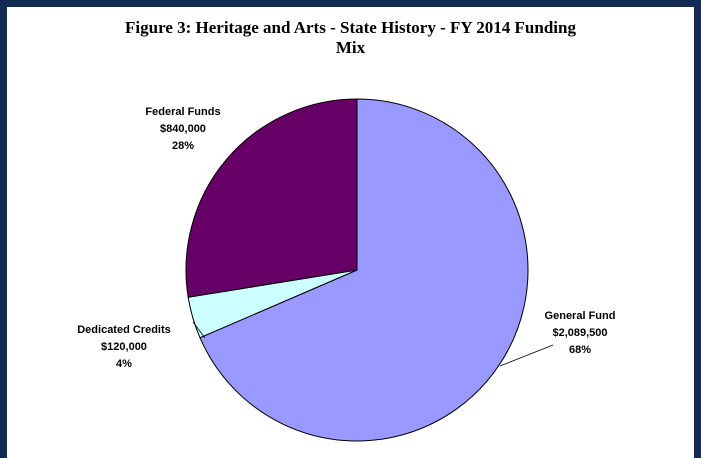 The height and width of the screenshot is (458, 701). What do you see at coordinates (183, 129) in the screenshot?
I see `slice-label-value: $840,000` at bounding box center [183, 129].